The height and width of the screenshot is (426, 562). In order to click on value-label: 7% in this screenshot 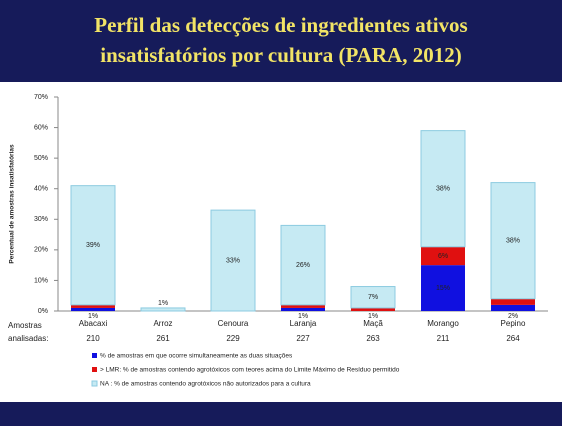, I will do `click(373, 297)`.